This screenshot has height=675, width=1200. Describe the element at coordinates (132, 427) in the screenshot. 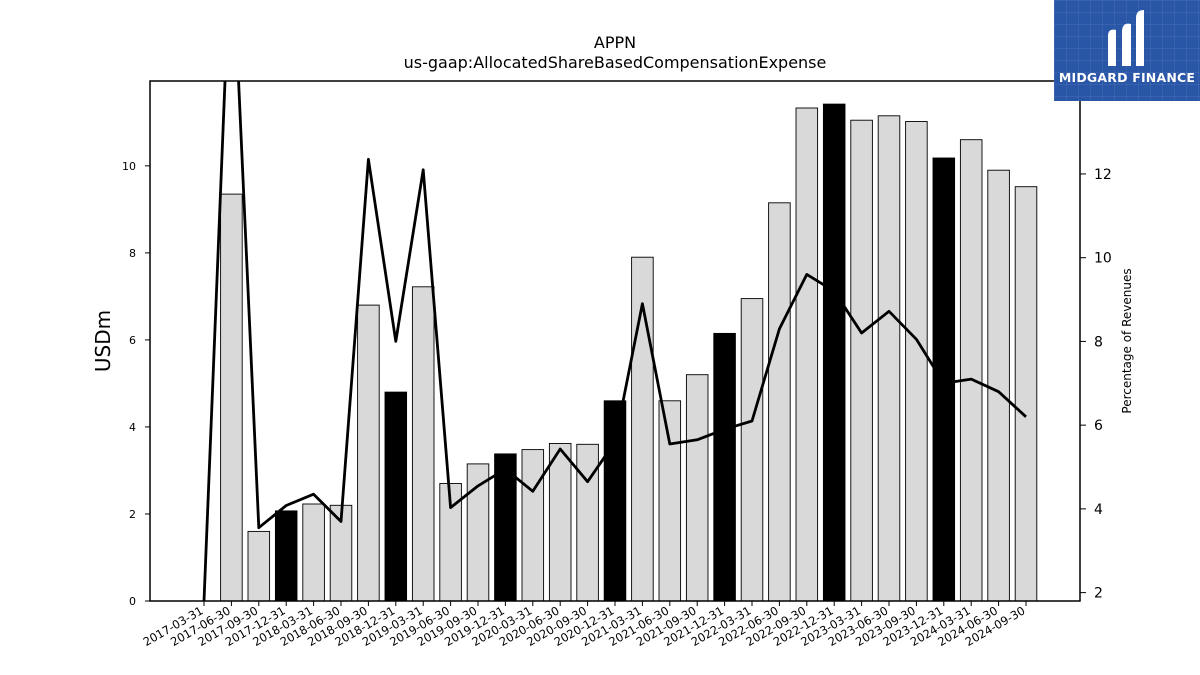

I see `y-tick-label: 4` at that location.